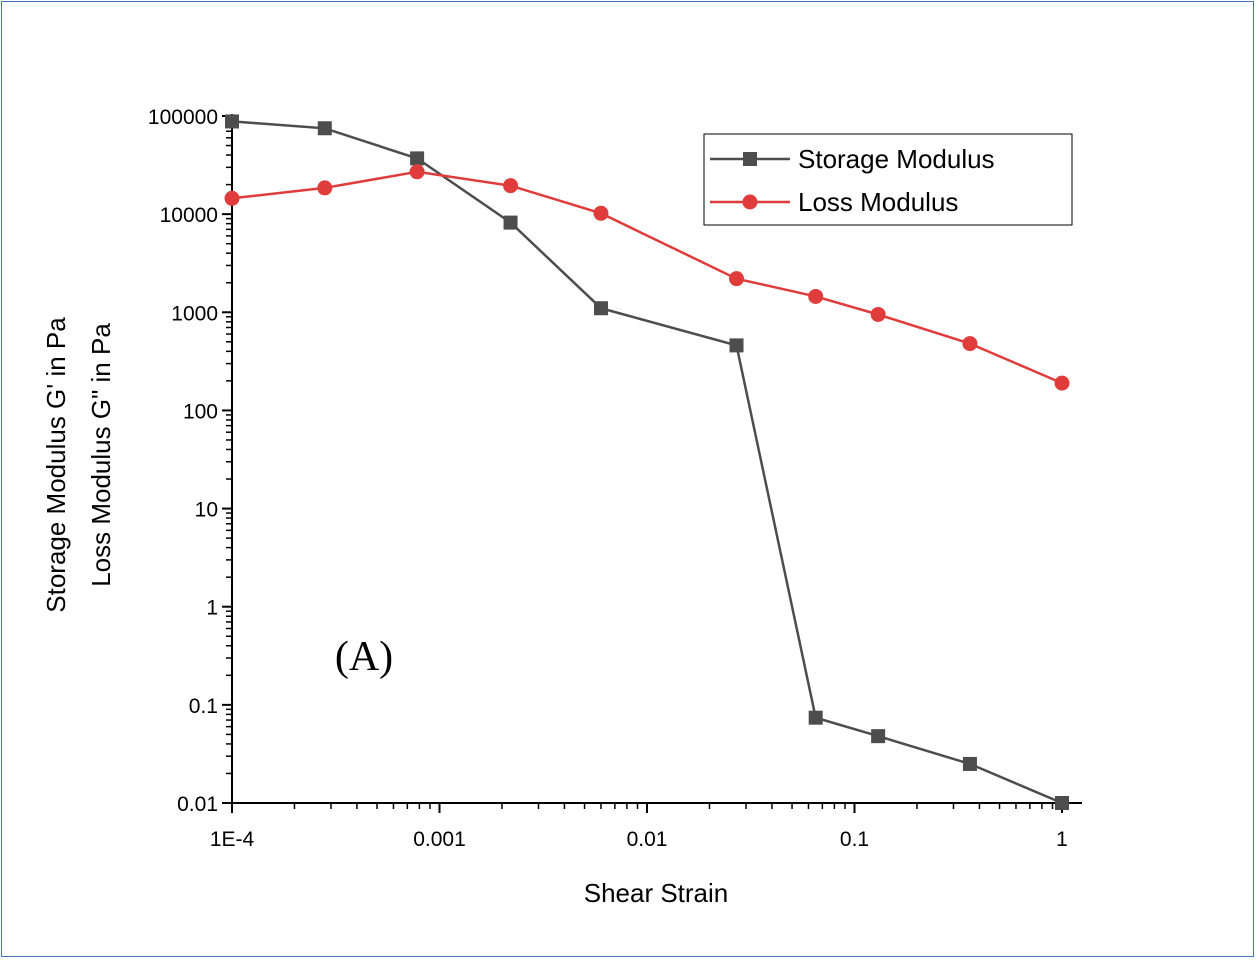  Describe the element at coordinates (56, 465) in the screenshot. I see `y-axis-title-line1: Storage Modulus G' in Pa` at that location.